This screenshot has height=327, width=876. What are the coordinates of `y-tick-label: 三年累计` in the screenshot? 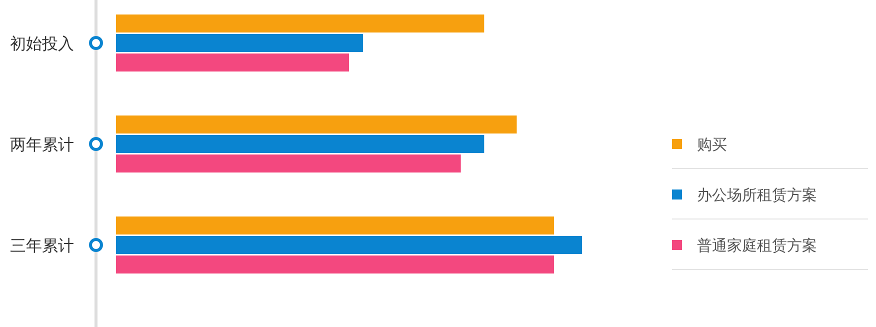 It's located at (42, 246).